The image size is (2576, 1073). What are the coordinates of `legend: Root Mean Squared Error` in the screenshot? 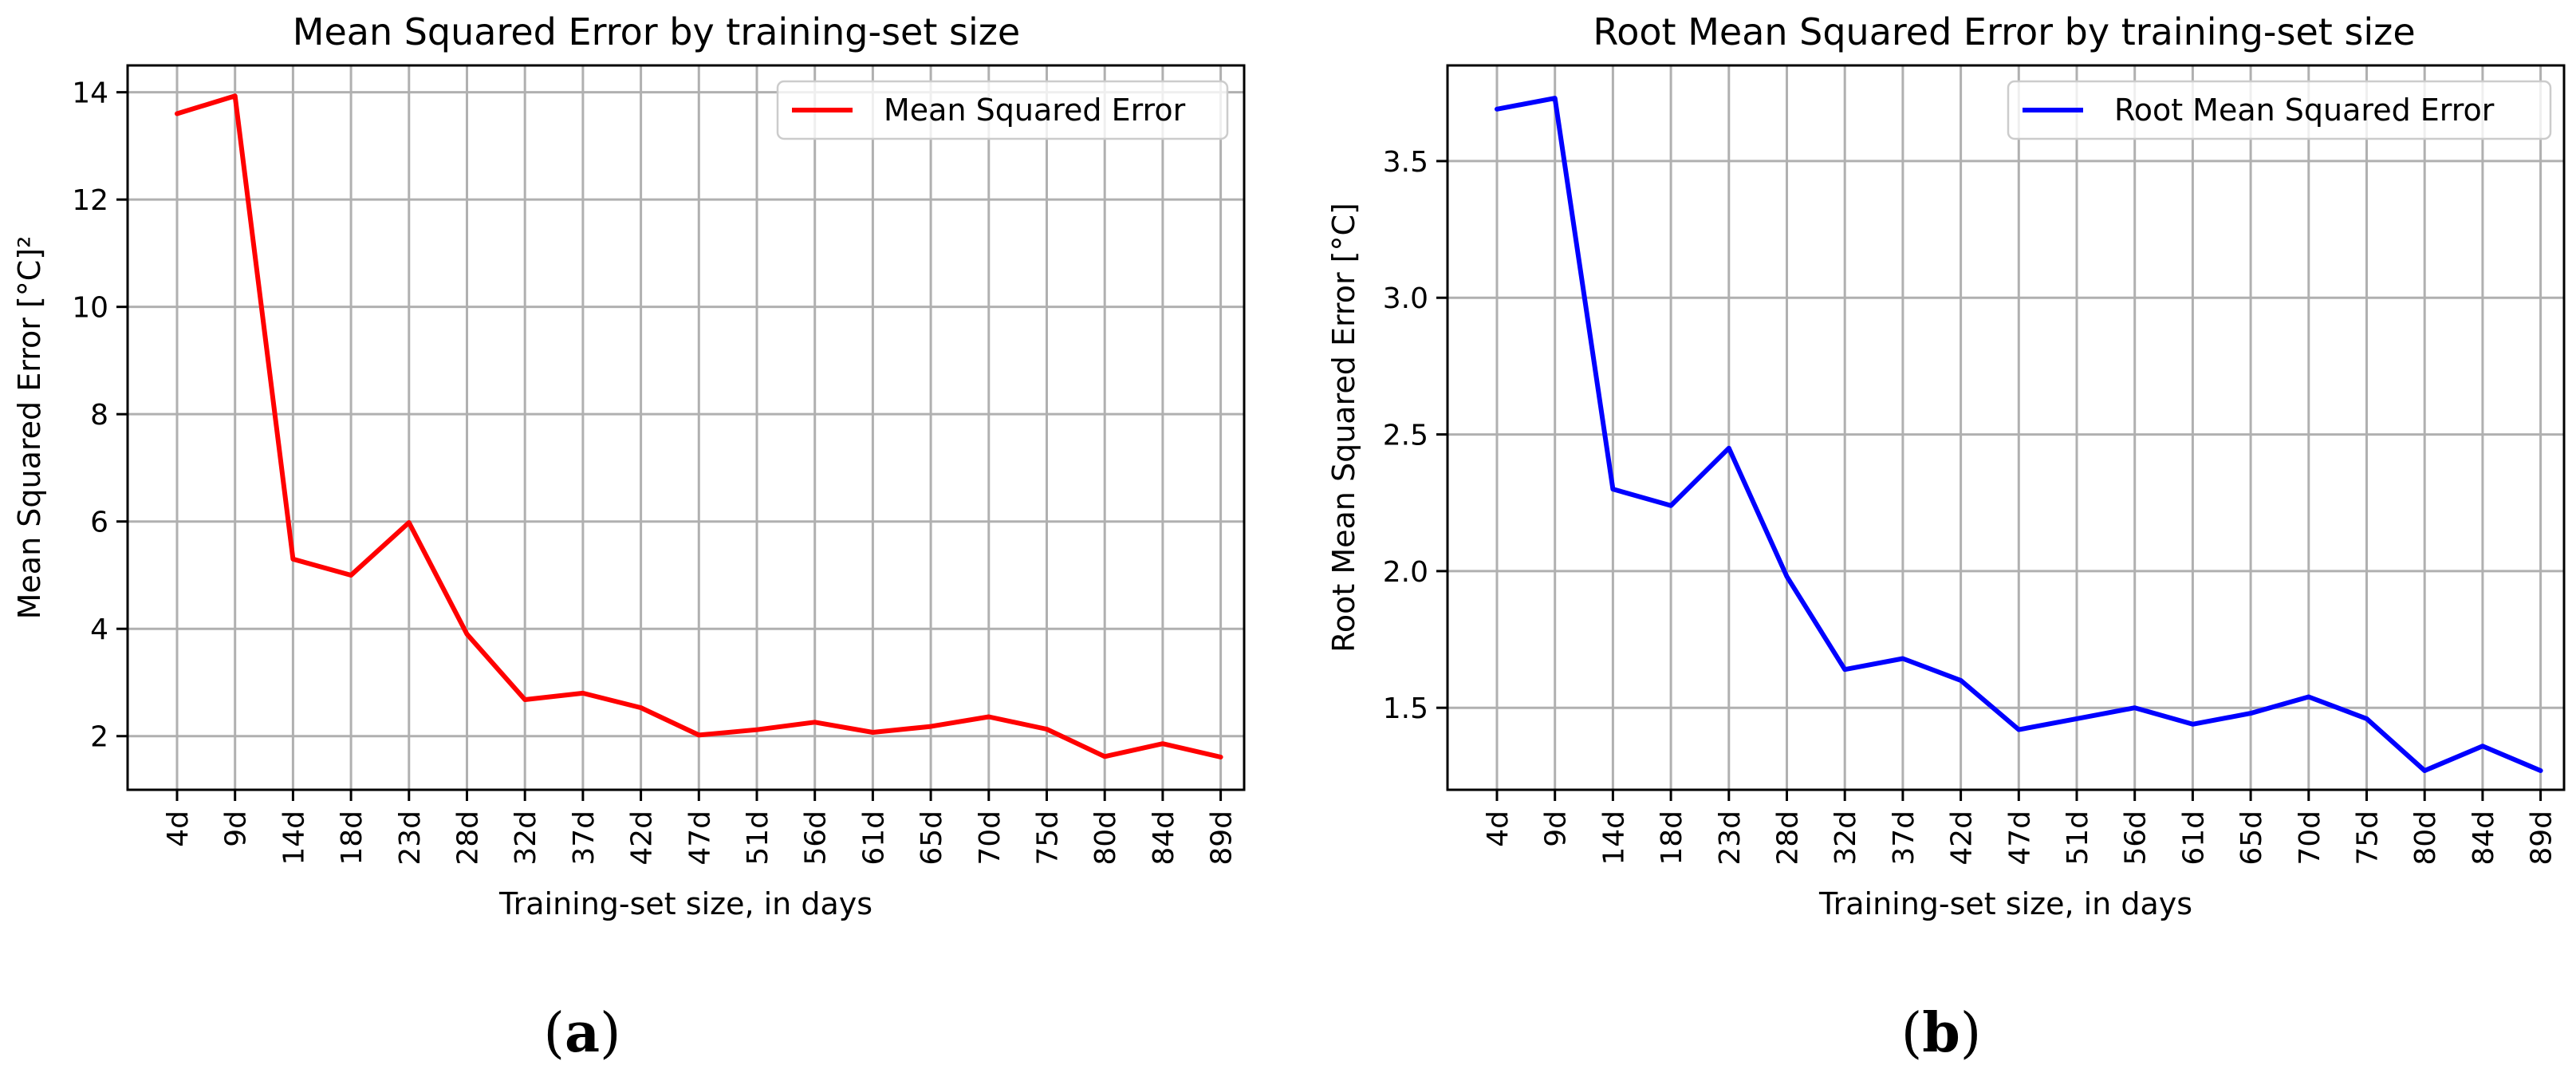 It's located at (2279, 110).